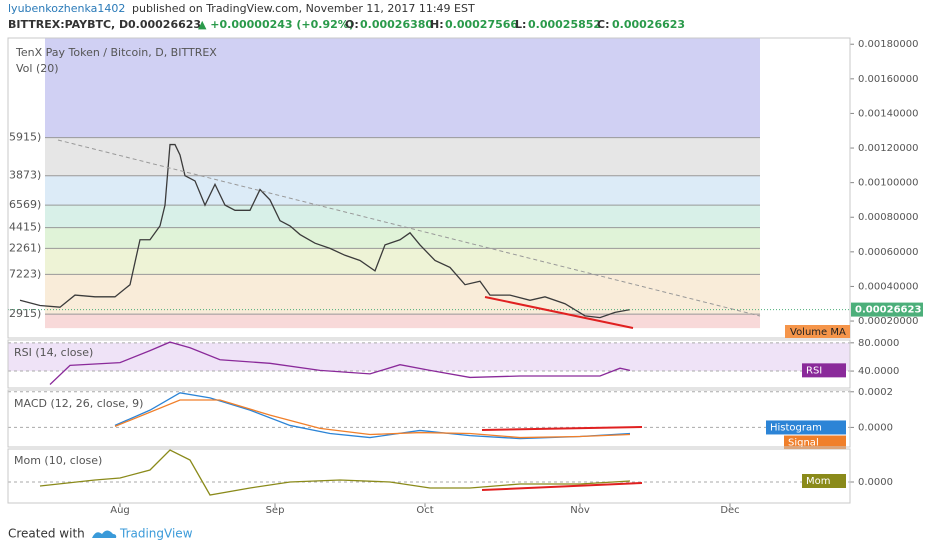 The image size is (932, 550). I want to click on y-tick-label: 0.00140000, so click(888, 113).